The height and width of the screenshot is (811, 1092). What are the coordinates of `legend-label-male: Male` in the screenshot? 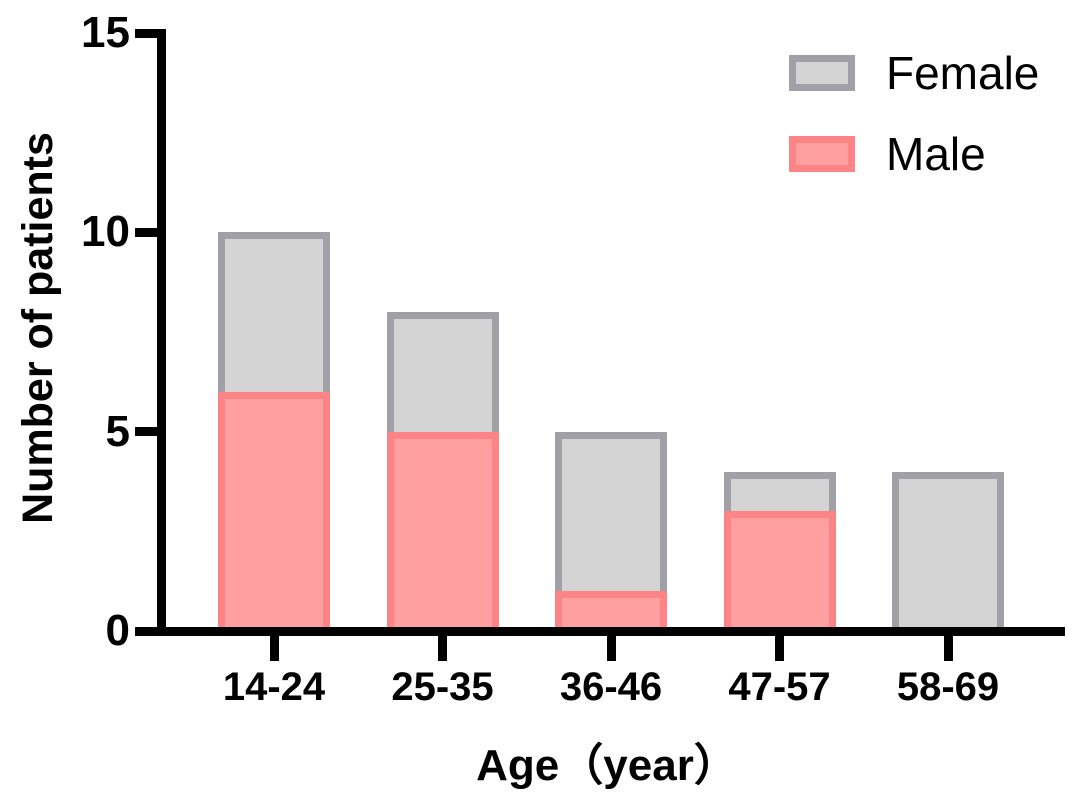 It's located at (936, 154).